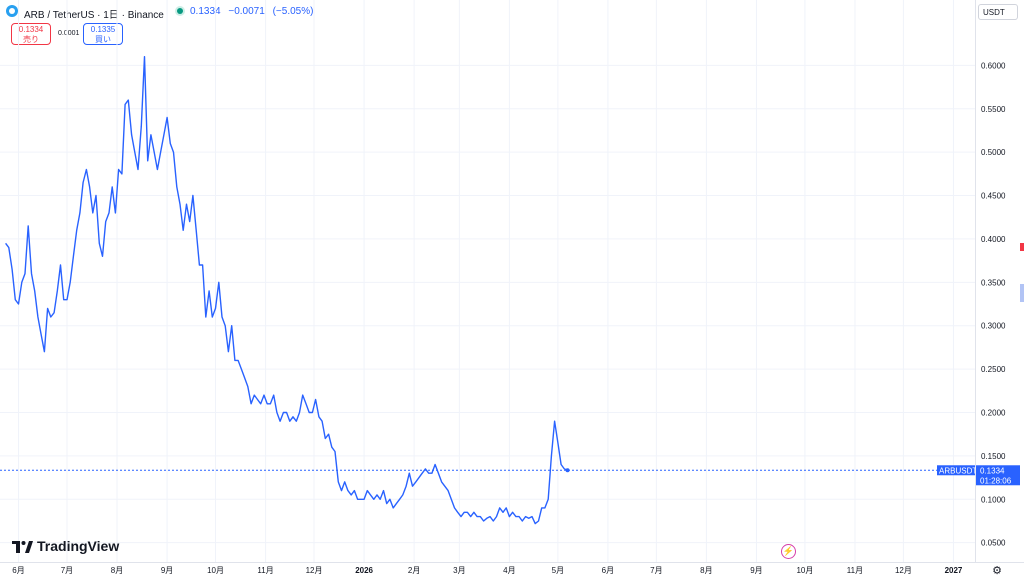 This screenshot has height=580, width=1024. What do you see at coordinates (509, 570) in the screenshot?
I see `x-tick-label: 4月` at bounding box center [509, 570].